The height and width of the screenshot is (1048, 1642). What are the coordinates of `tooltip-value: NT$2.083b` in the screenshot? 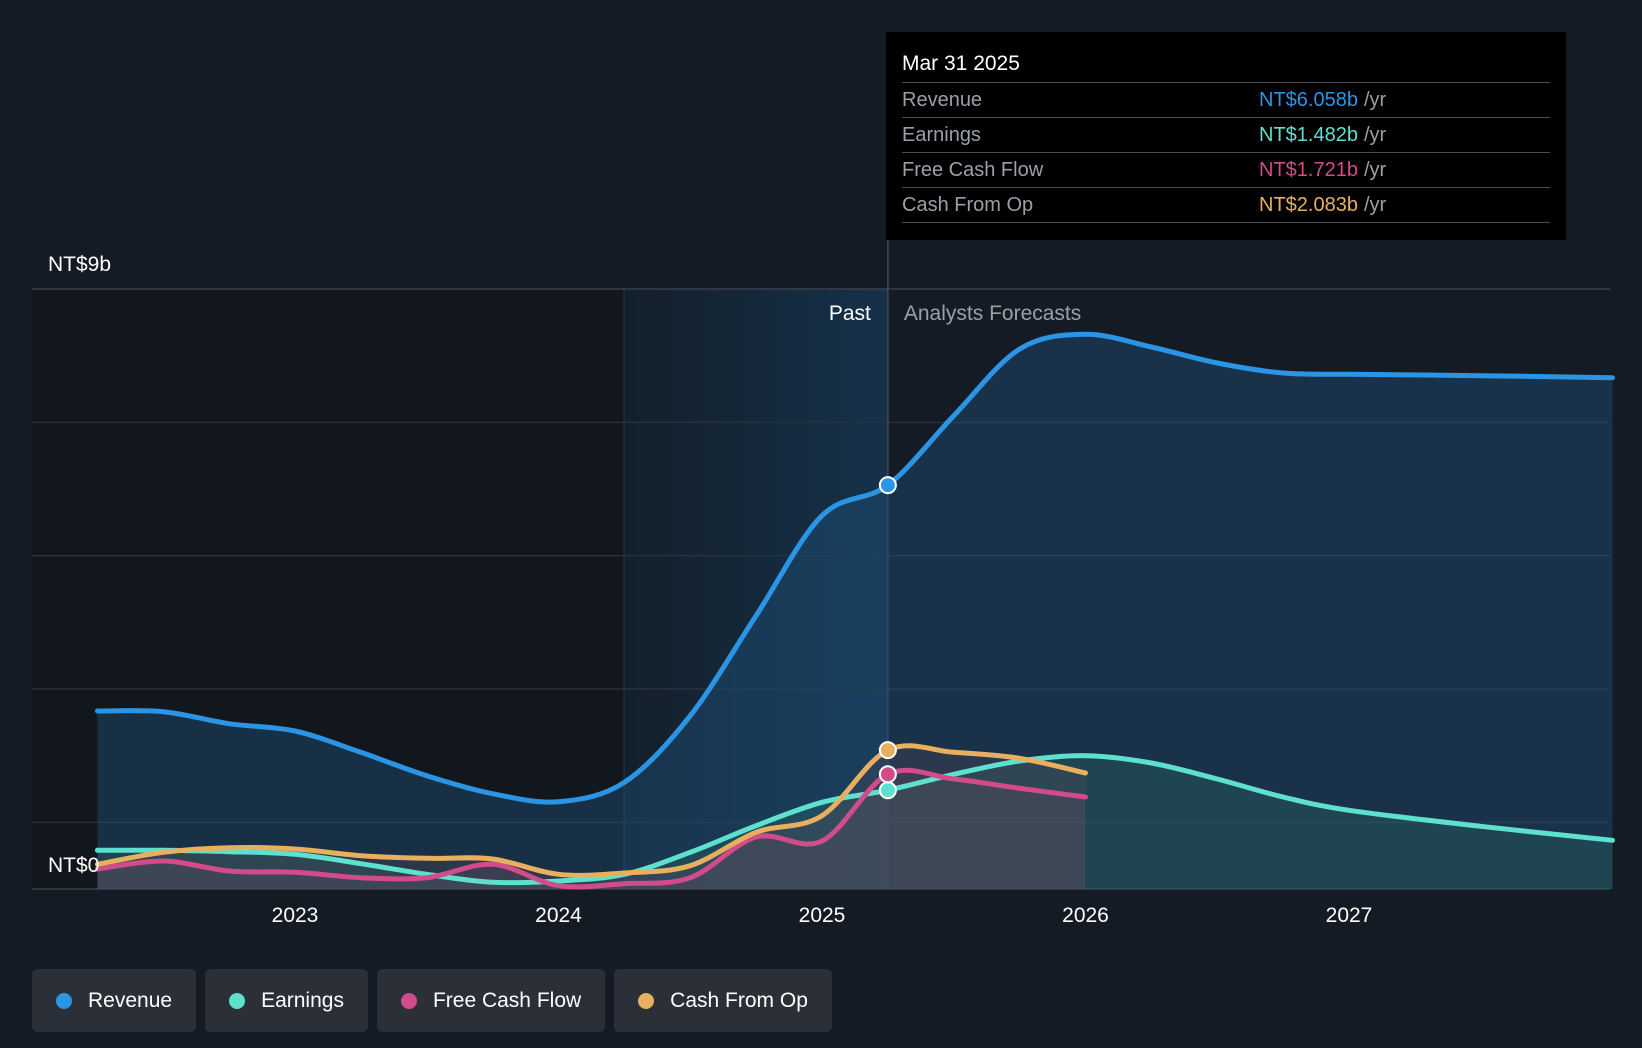 It's located at (1308, 205).